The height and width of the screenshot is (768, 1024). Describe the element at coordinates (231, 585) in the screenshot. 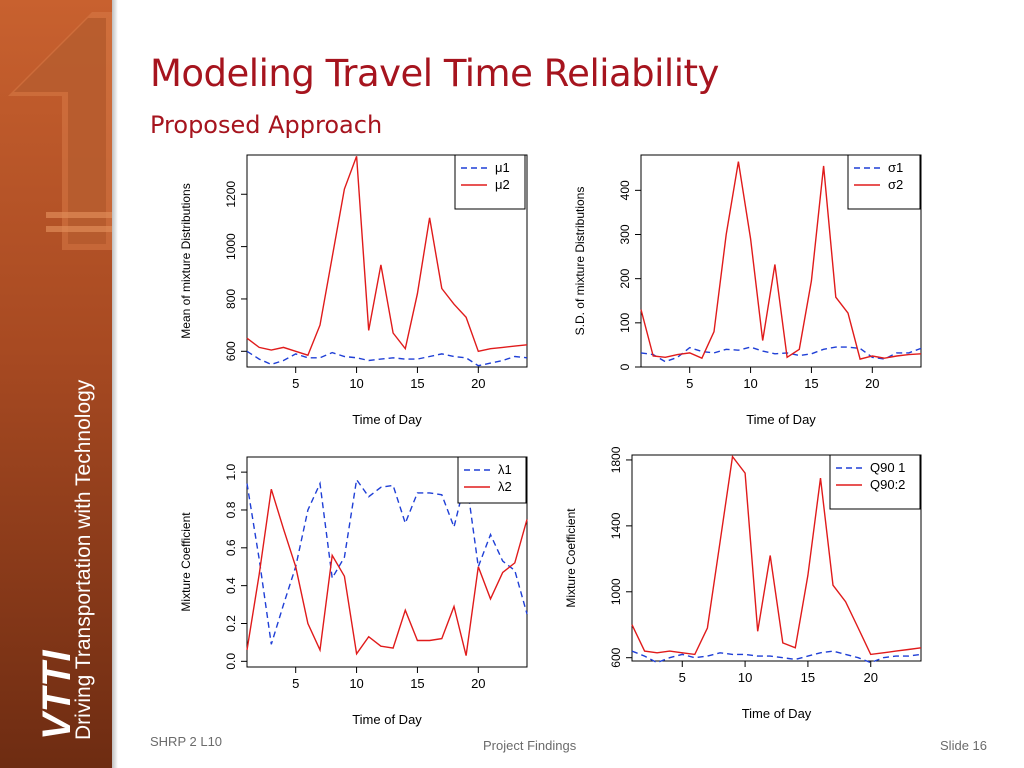

I see `y-tick-label: 0.4` at that location.